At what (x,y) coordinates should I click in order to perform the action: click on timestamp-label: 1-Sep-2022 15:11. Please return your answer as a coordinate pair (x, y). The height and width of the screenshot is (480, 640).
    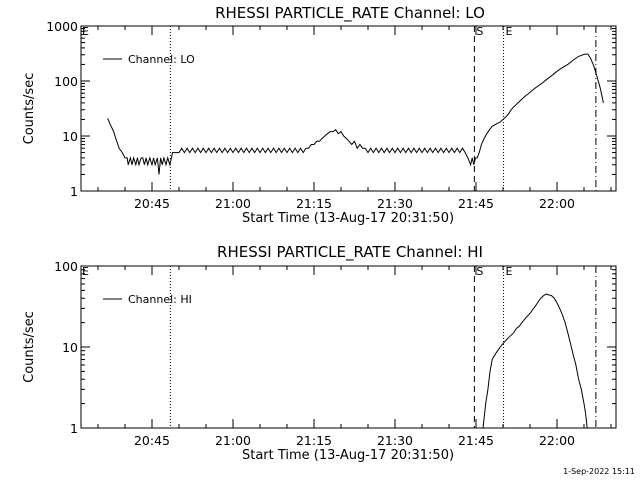
    Looking at the image, I should click on (599, 471).